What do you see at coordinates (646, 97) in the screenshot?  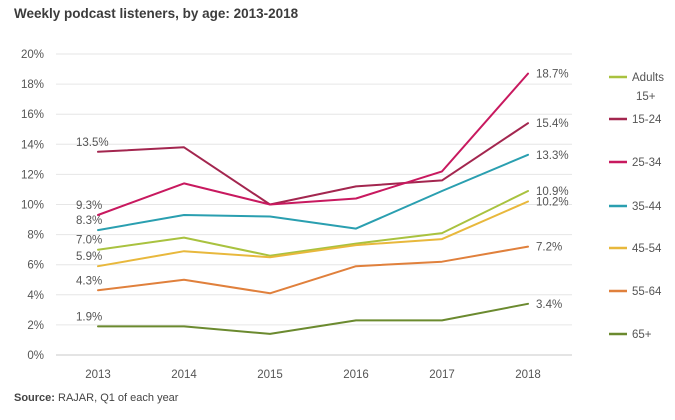 I see `legend-label: 15+` at bounding box center [646, 97].